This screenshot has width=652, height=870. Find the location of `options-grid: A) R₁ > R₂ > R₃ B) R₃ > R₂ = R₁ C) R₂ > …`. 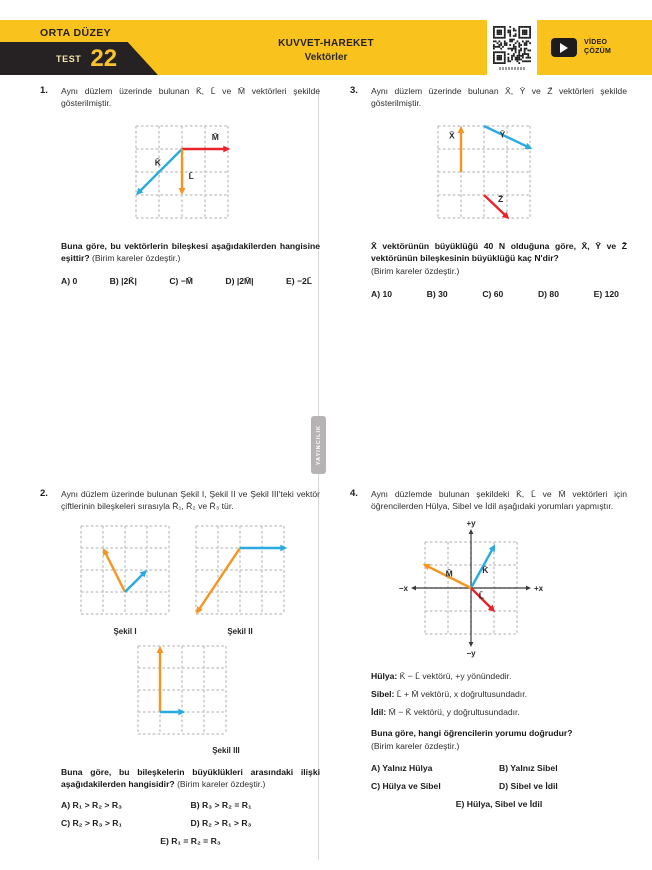

options-grid: A) R₁ > R₂ > R₃ B) R₃ > R₂ = R₁ C) R₂ > … is located at coordinates (190, 814).